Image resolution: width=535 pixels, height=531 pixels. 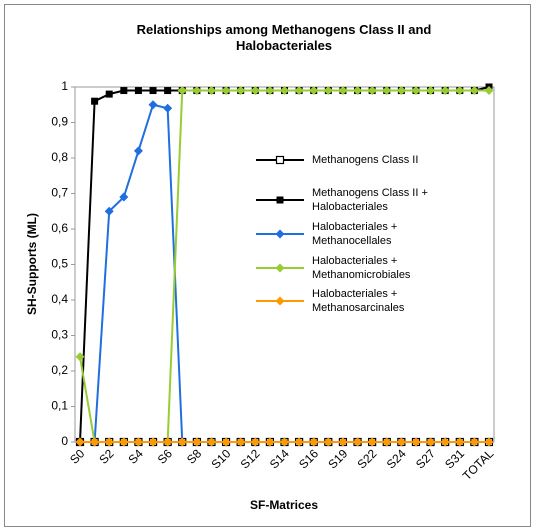 I want to click on legend-label: Halobacteriales + Methanocellales, so click(x=355, y=234).